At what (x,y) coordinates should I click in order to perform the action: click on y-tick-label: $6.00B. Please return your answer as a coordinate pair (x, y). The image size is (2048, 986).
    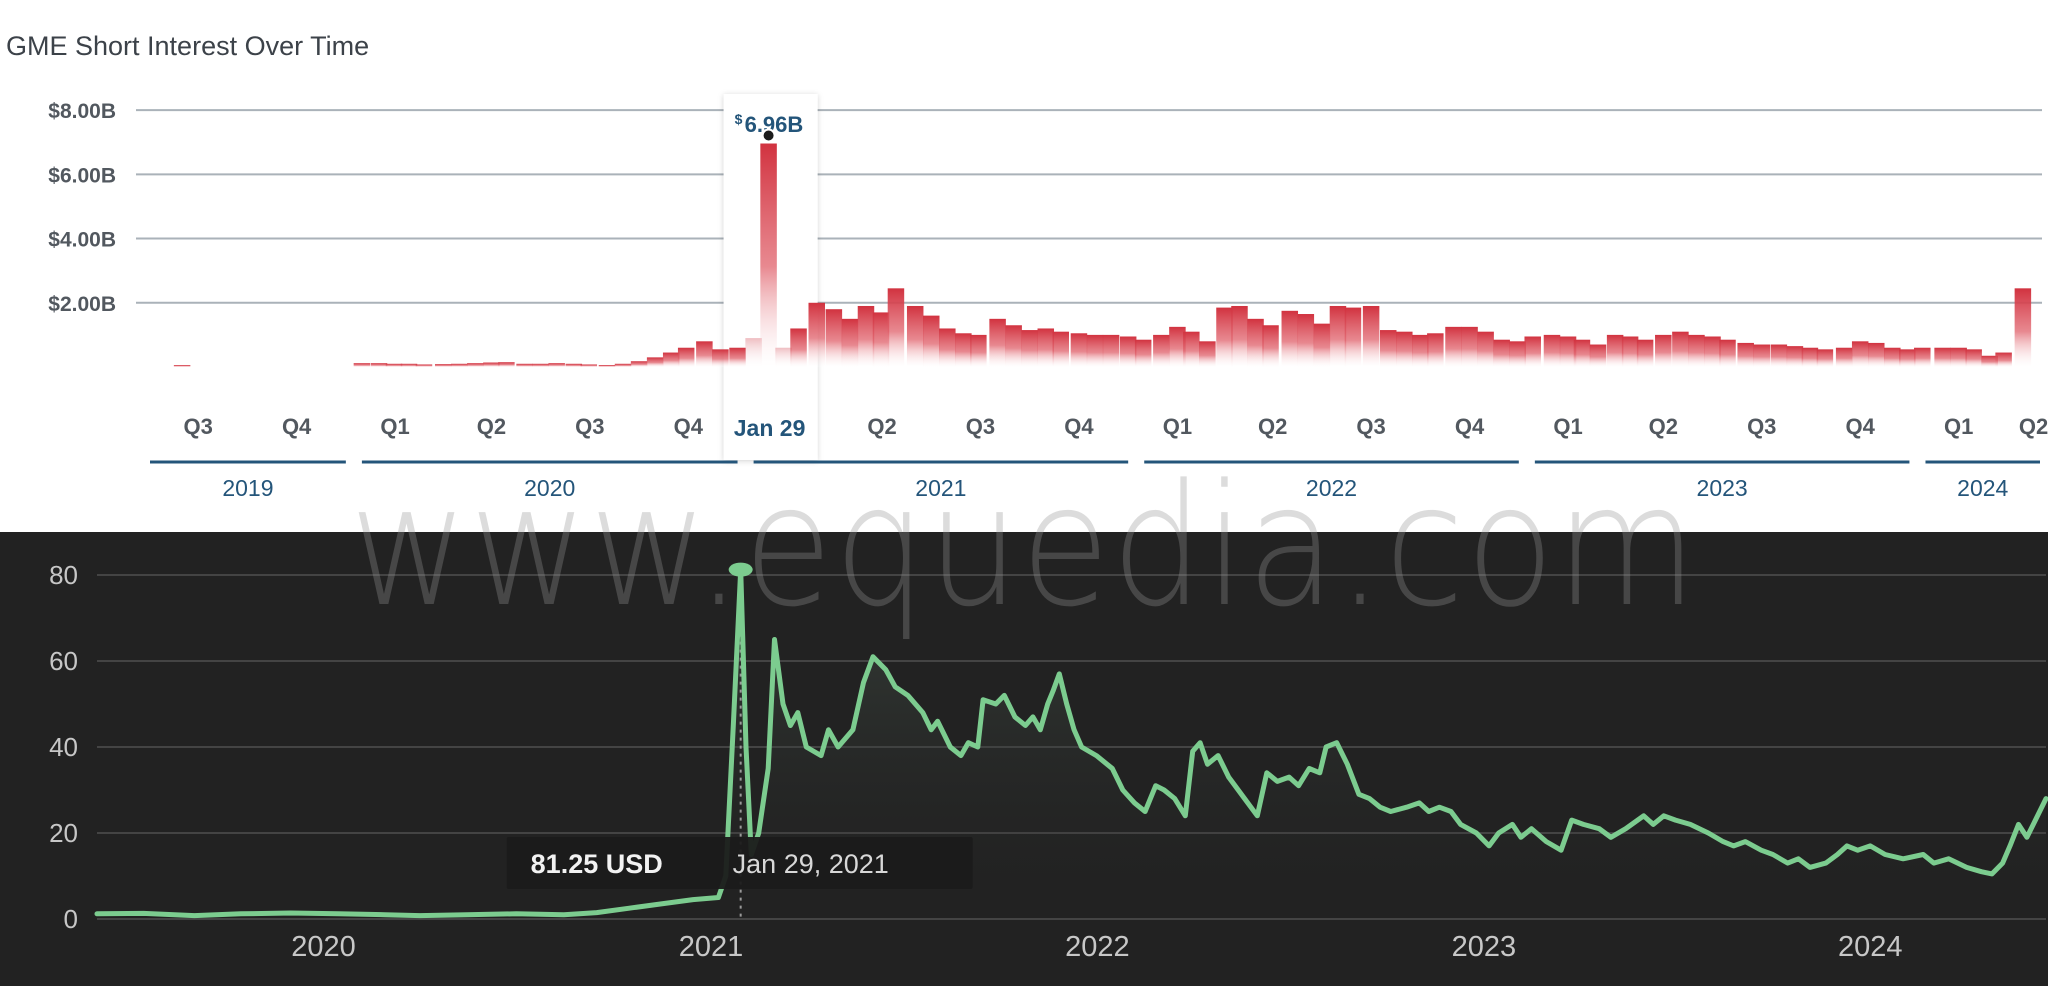
    Looking at the image, I should click on (82, 175).